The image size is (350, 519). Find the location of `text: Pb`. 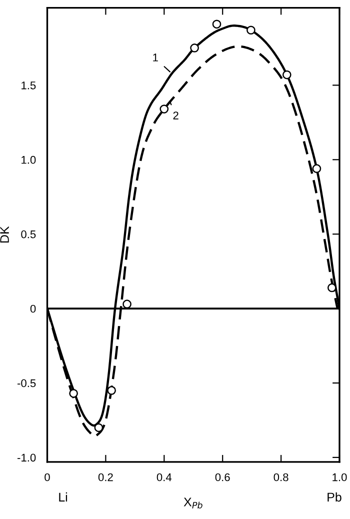

text: Pb is located at coordinates (335, 497).